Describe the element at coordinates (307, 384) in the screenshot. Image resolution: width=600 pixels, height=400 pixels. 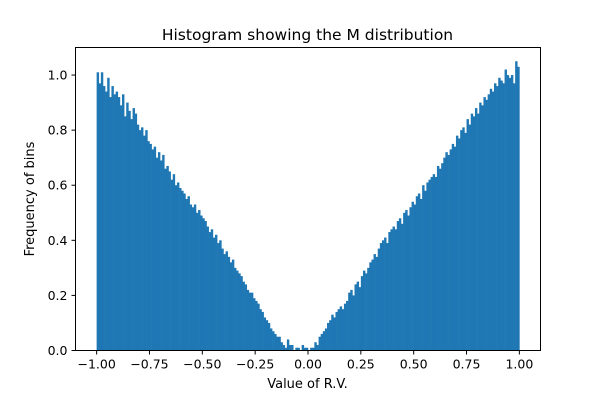
I see `x-axis-label: Value of R.V.` at that location.